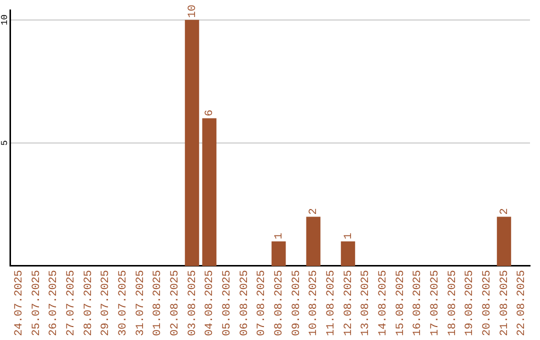  I want to click on x-tick-label: 12.08.2025, so click(348, 303).